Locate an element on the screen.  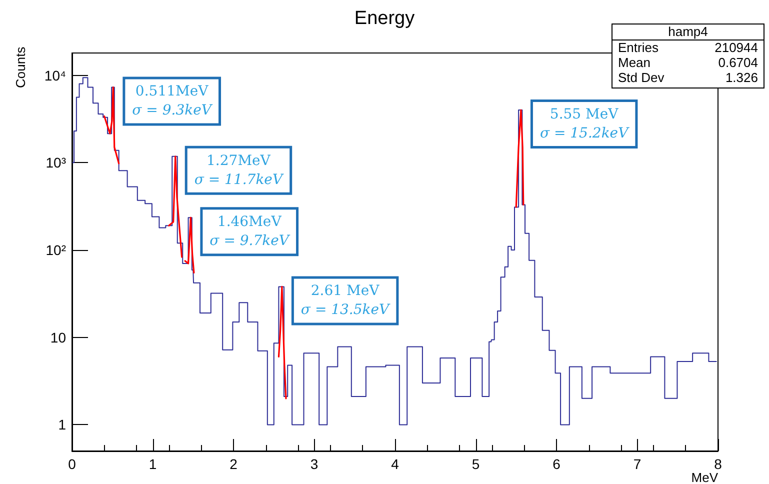
annotation: 5.55 MeV σ = 15.2keV is located at coordinates (585, 124).